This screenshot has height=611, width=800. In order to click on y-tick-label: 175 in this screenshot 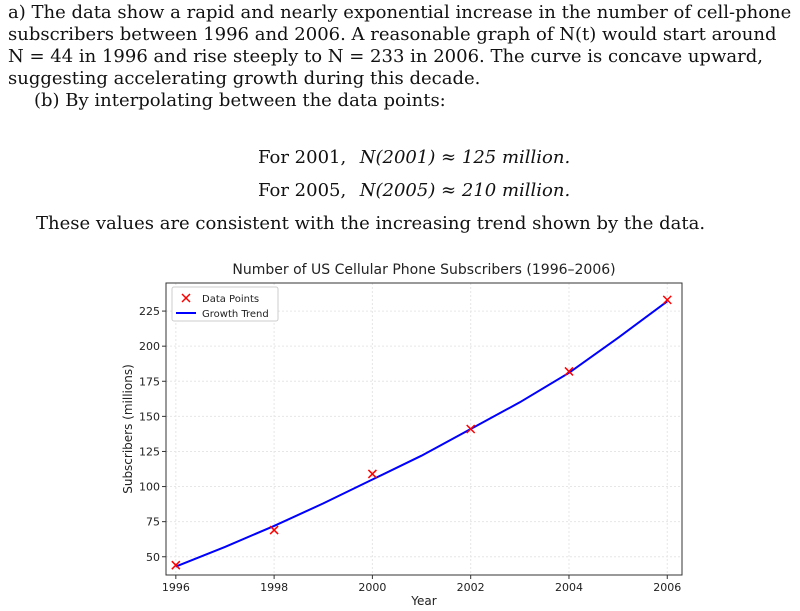, I will do `click(149, 381)`.